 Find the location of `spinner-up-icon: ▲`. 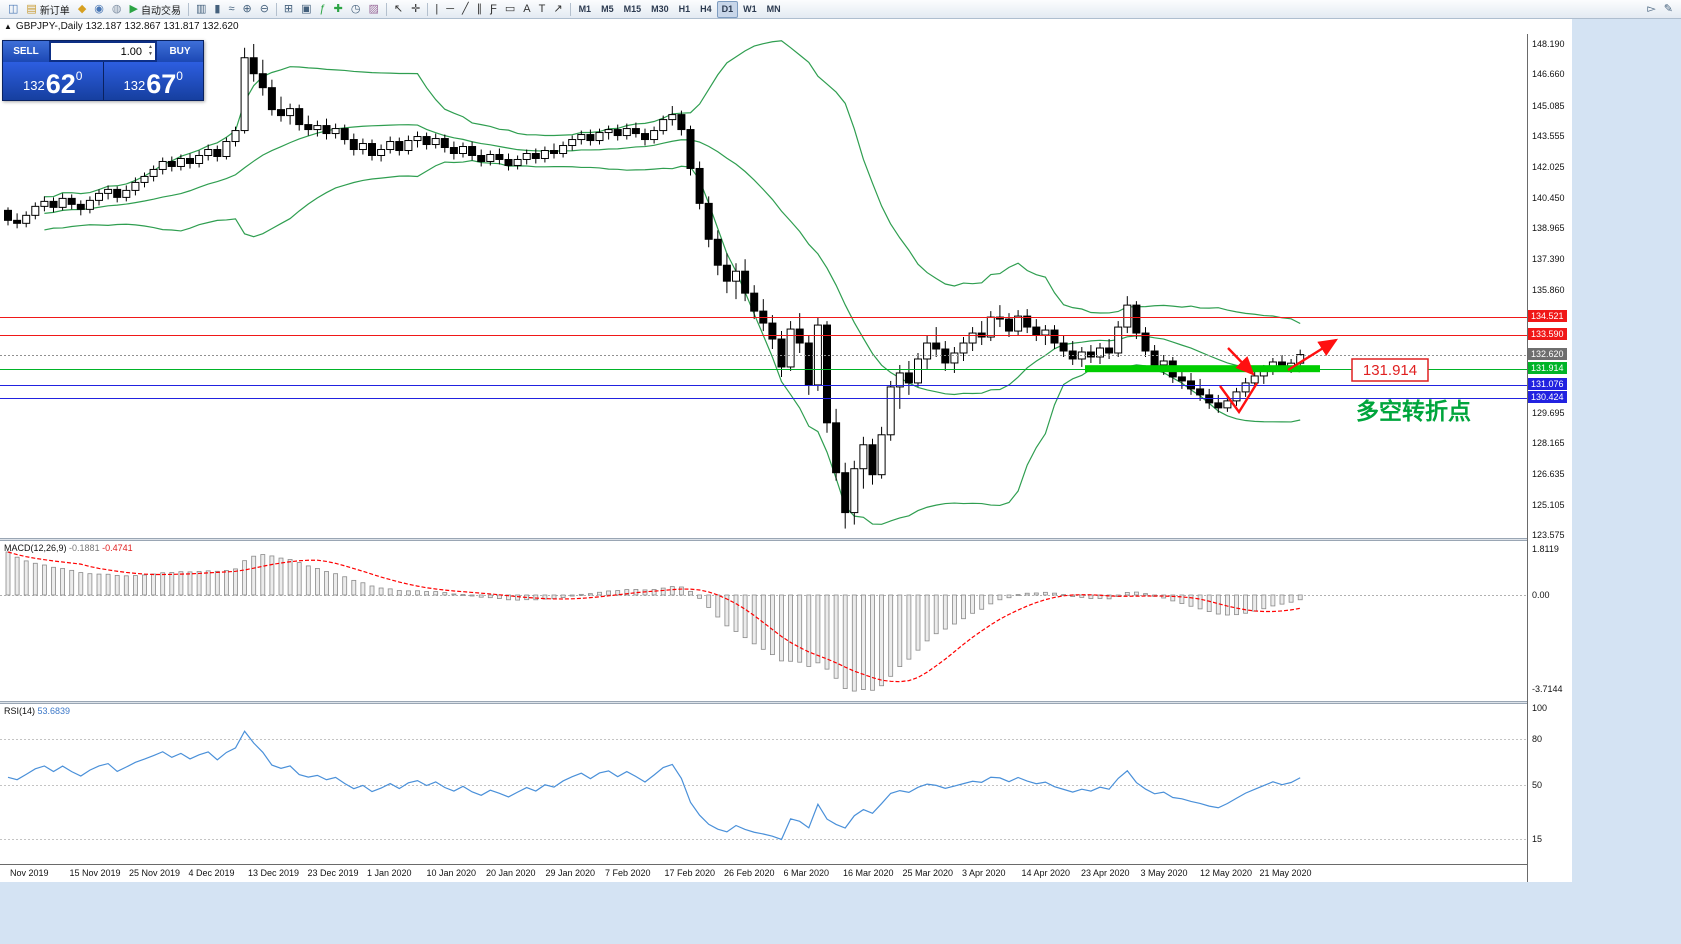

spinner-up-icon: ▲ is located at coordinates (150, 47).